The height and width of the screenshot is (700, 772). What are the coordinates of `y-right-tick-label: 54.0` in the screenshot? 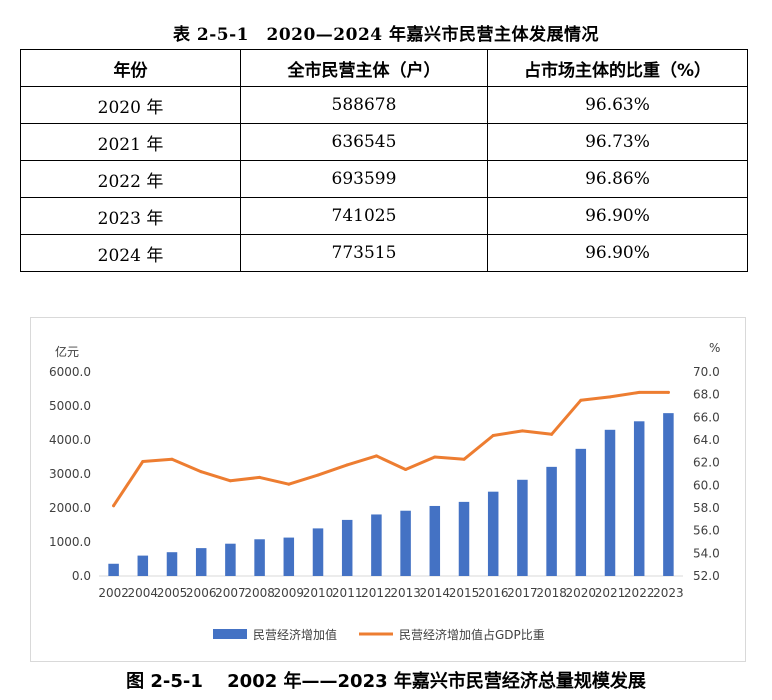 It's located at (706, 553).